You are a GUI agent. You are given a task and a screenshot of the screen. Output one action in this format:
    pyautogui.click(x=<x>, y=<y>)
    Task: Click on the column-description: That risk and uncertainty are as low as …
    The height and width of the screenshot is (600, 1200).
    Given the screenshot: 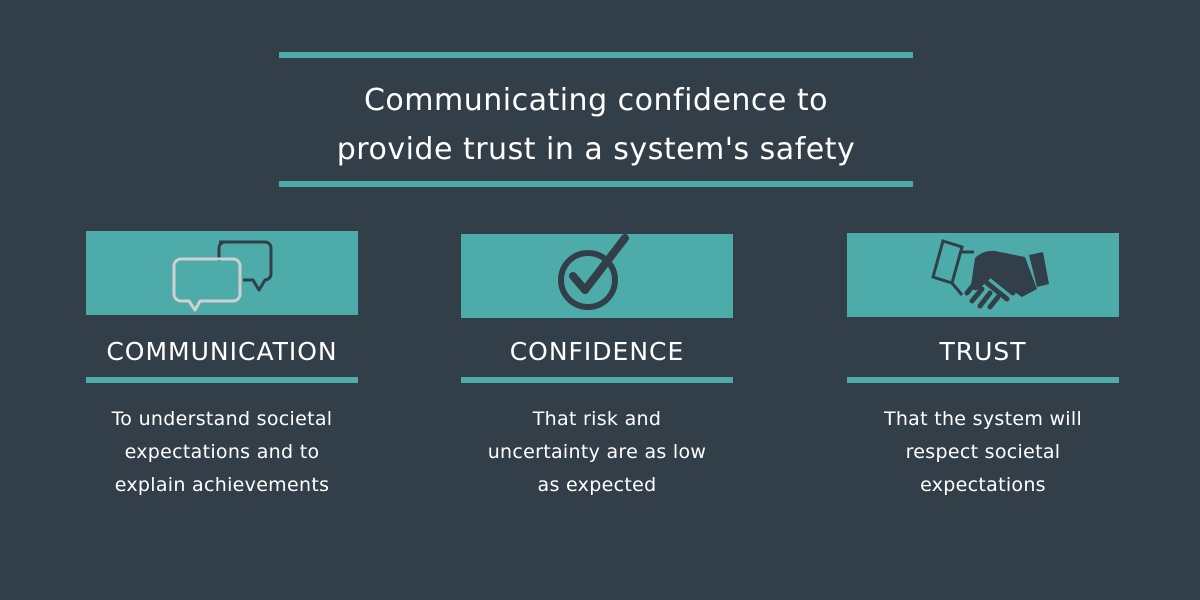 What is the action you would take?
    pyautogui.click(x=597, y=452)
    